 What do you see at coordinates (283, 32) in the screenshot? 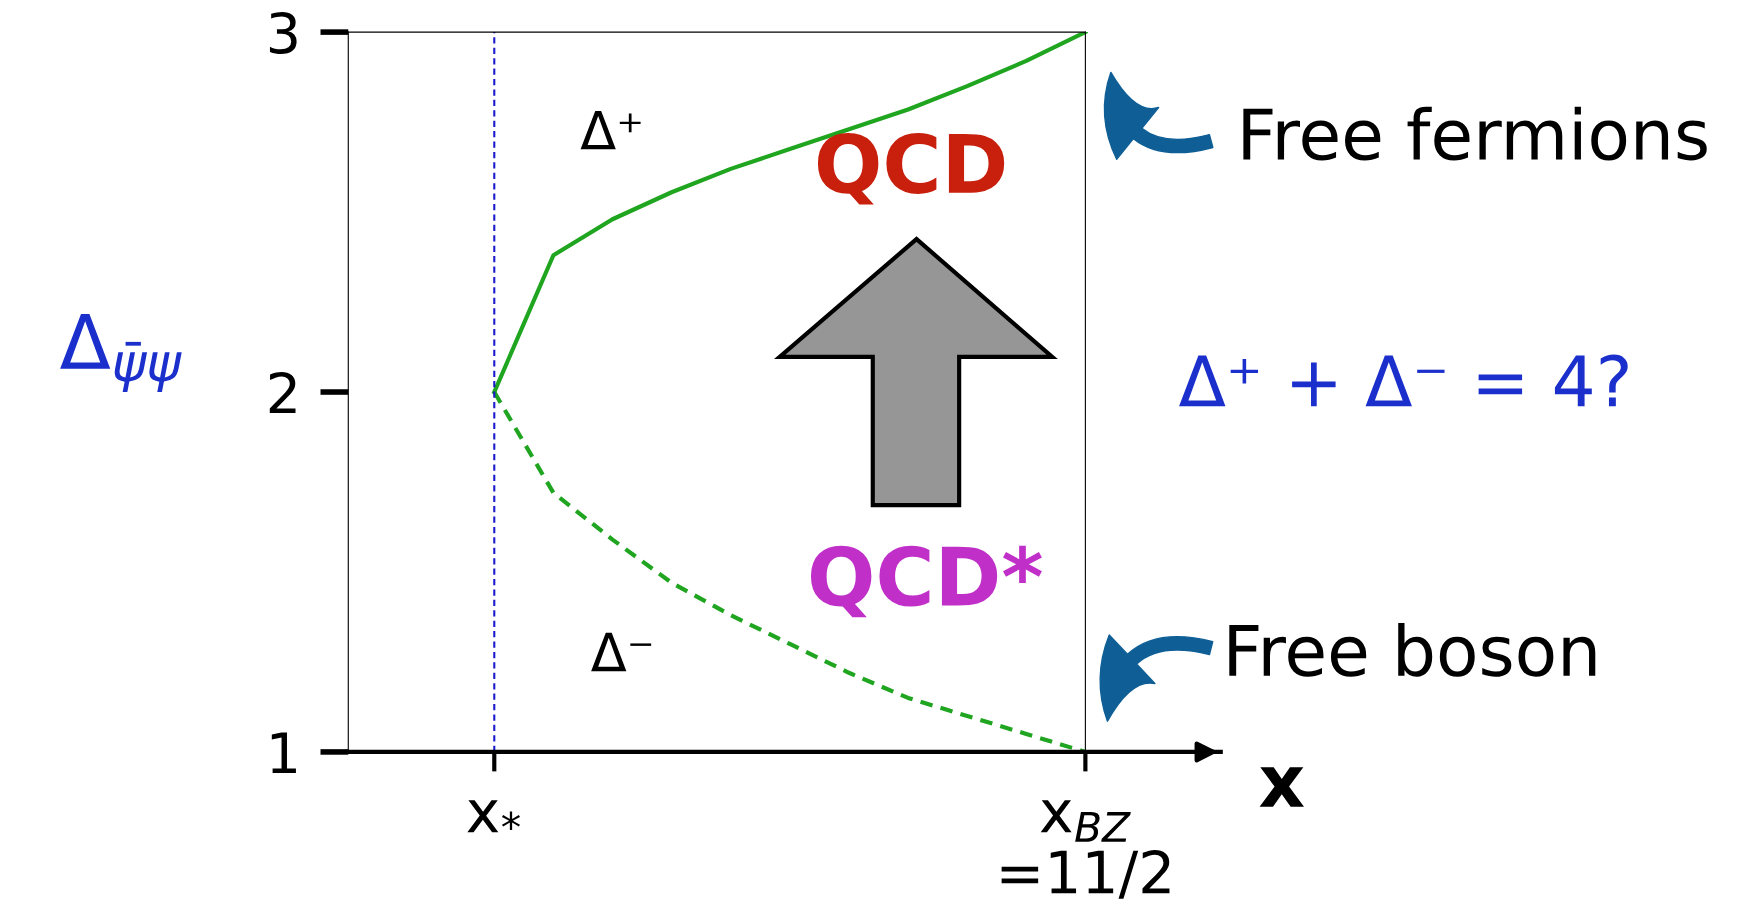
I see `y-tick-label: 3` at bounding box center [283, 32].